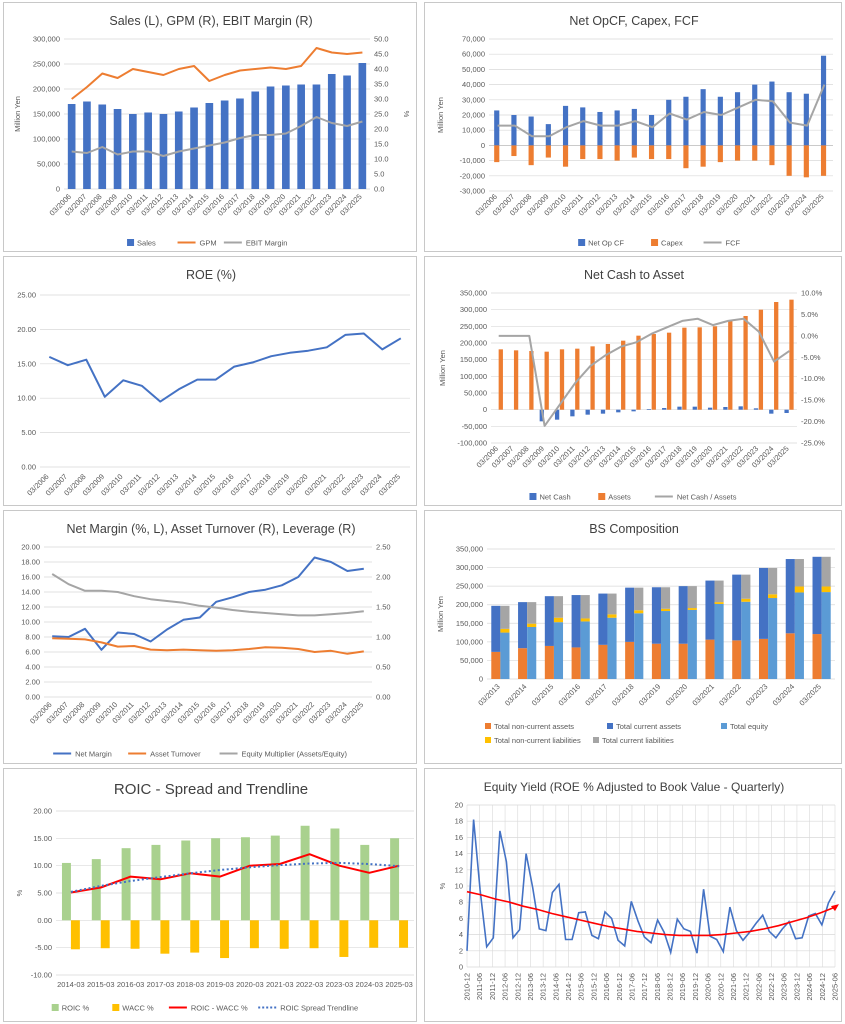  Describe the element at coordinates (217, 73) in the screenshot. I see `line-gpm` at that location.